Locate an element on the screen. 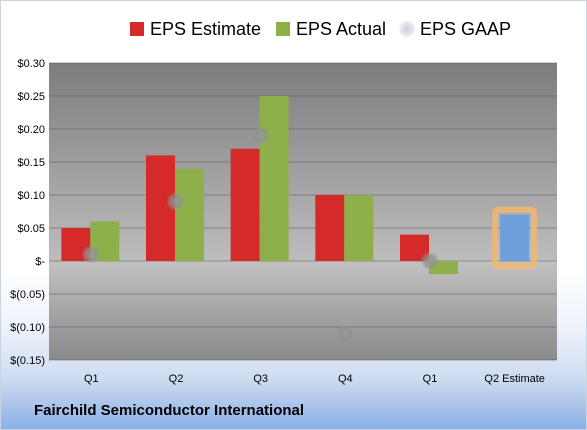  x-tick-label: Q2 is located at coordinates (176, 379).